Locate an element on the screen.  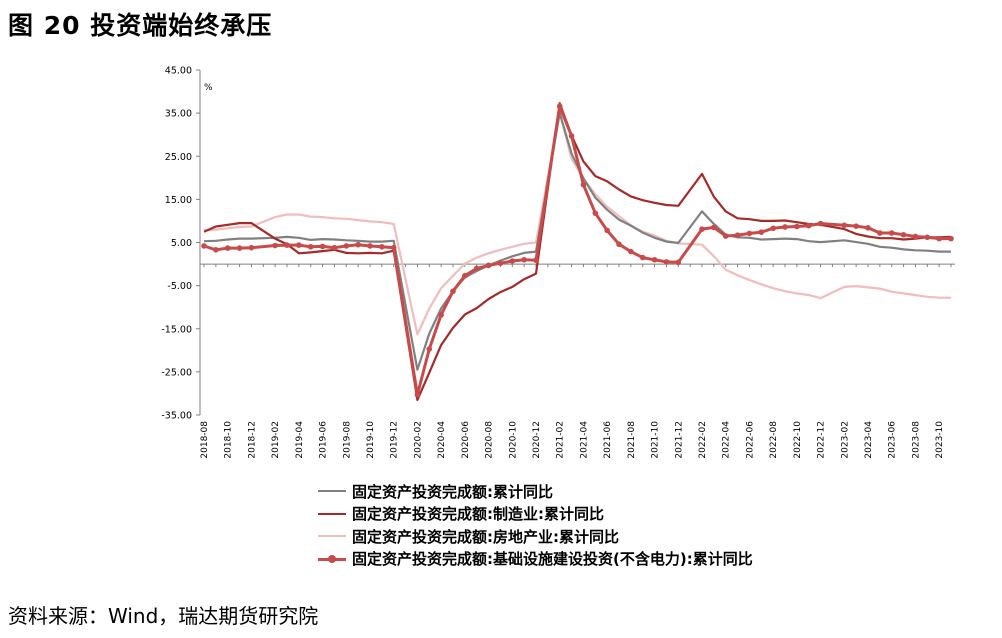
legend-label: 固定资产投资完成额:累计同比 is located at coordinates (452, 491).